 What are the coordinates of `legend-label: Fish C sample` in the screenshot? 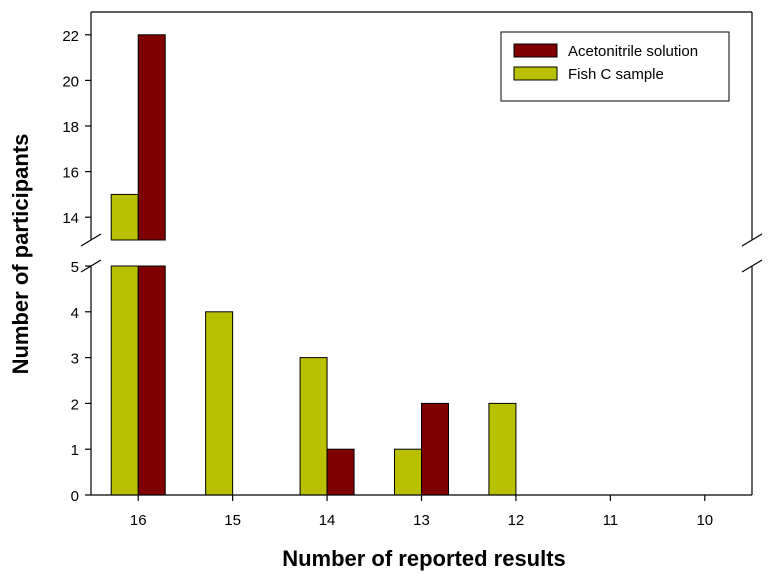 It's located at (616, 74).